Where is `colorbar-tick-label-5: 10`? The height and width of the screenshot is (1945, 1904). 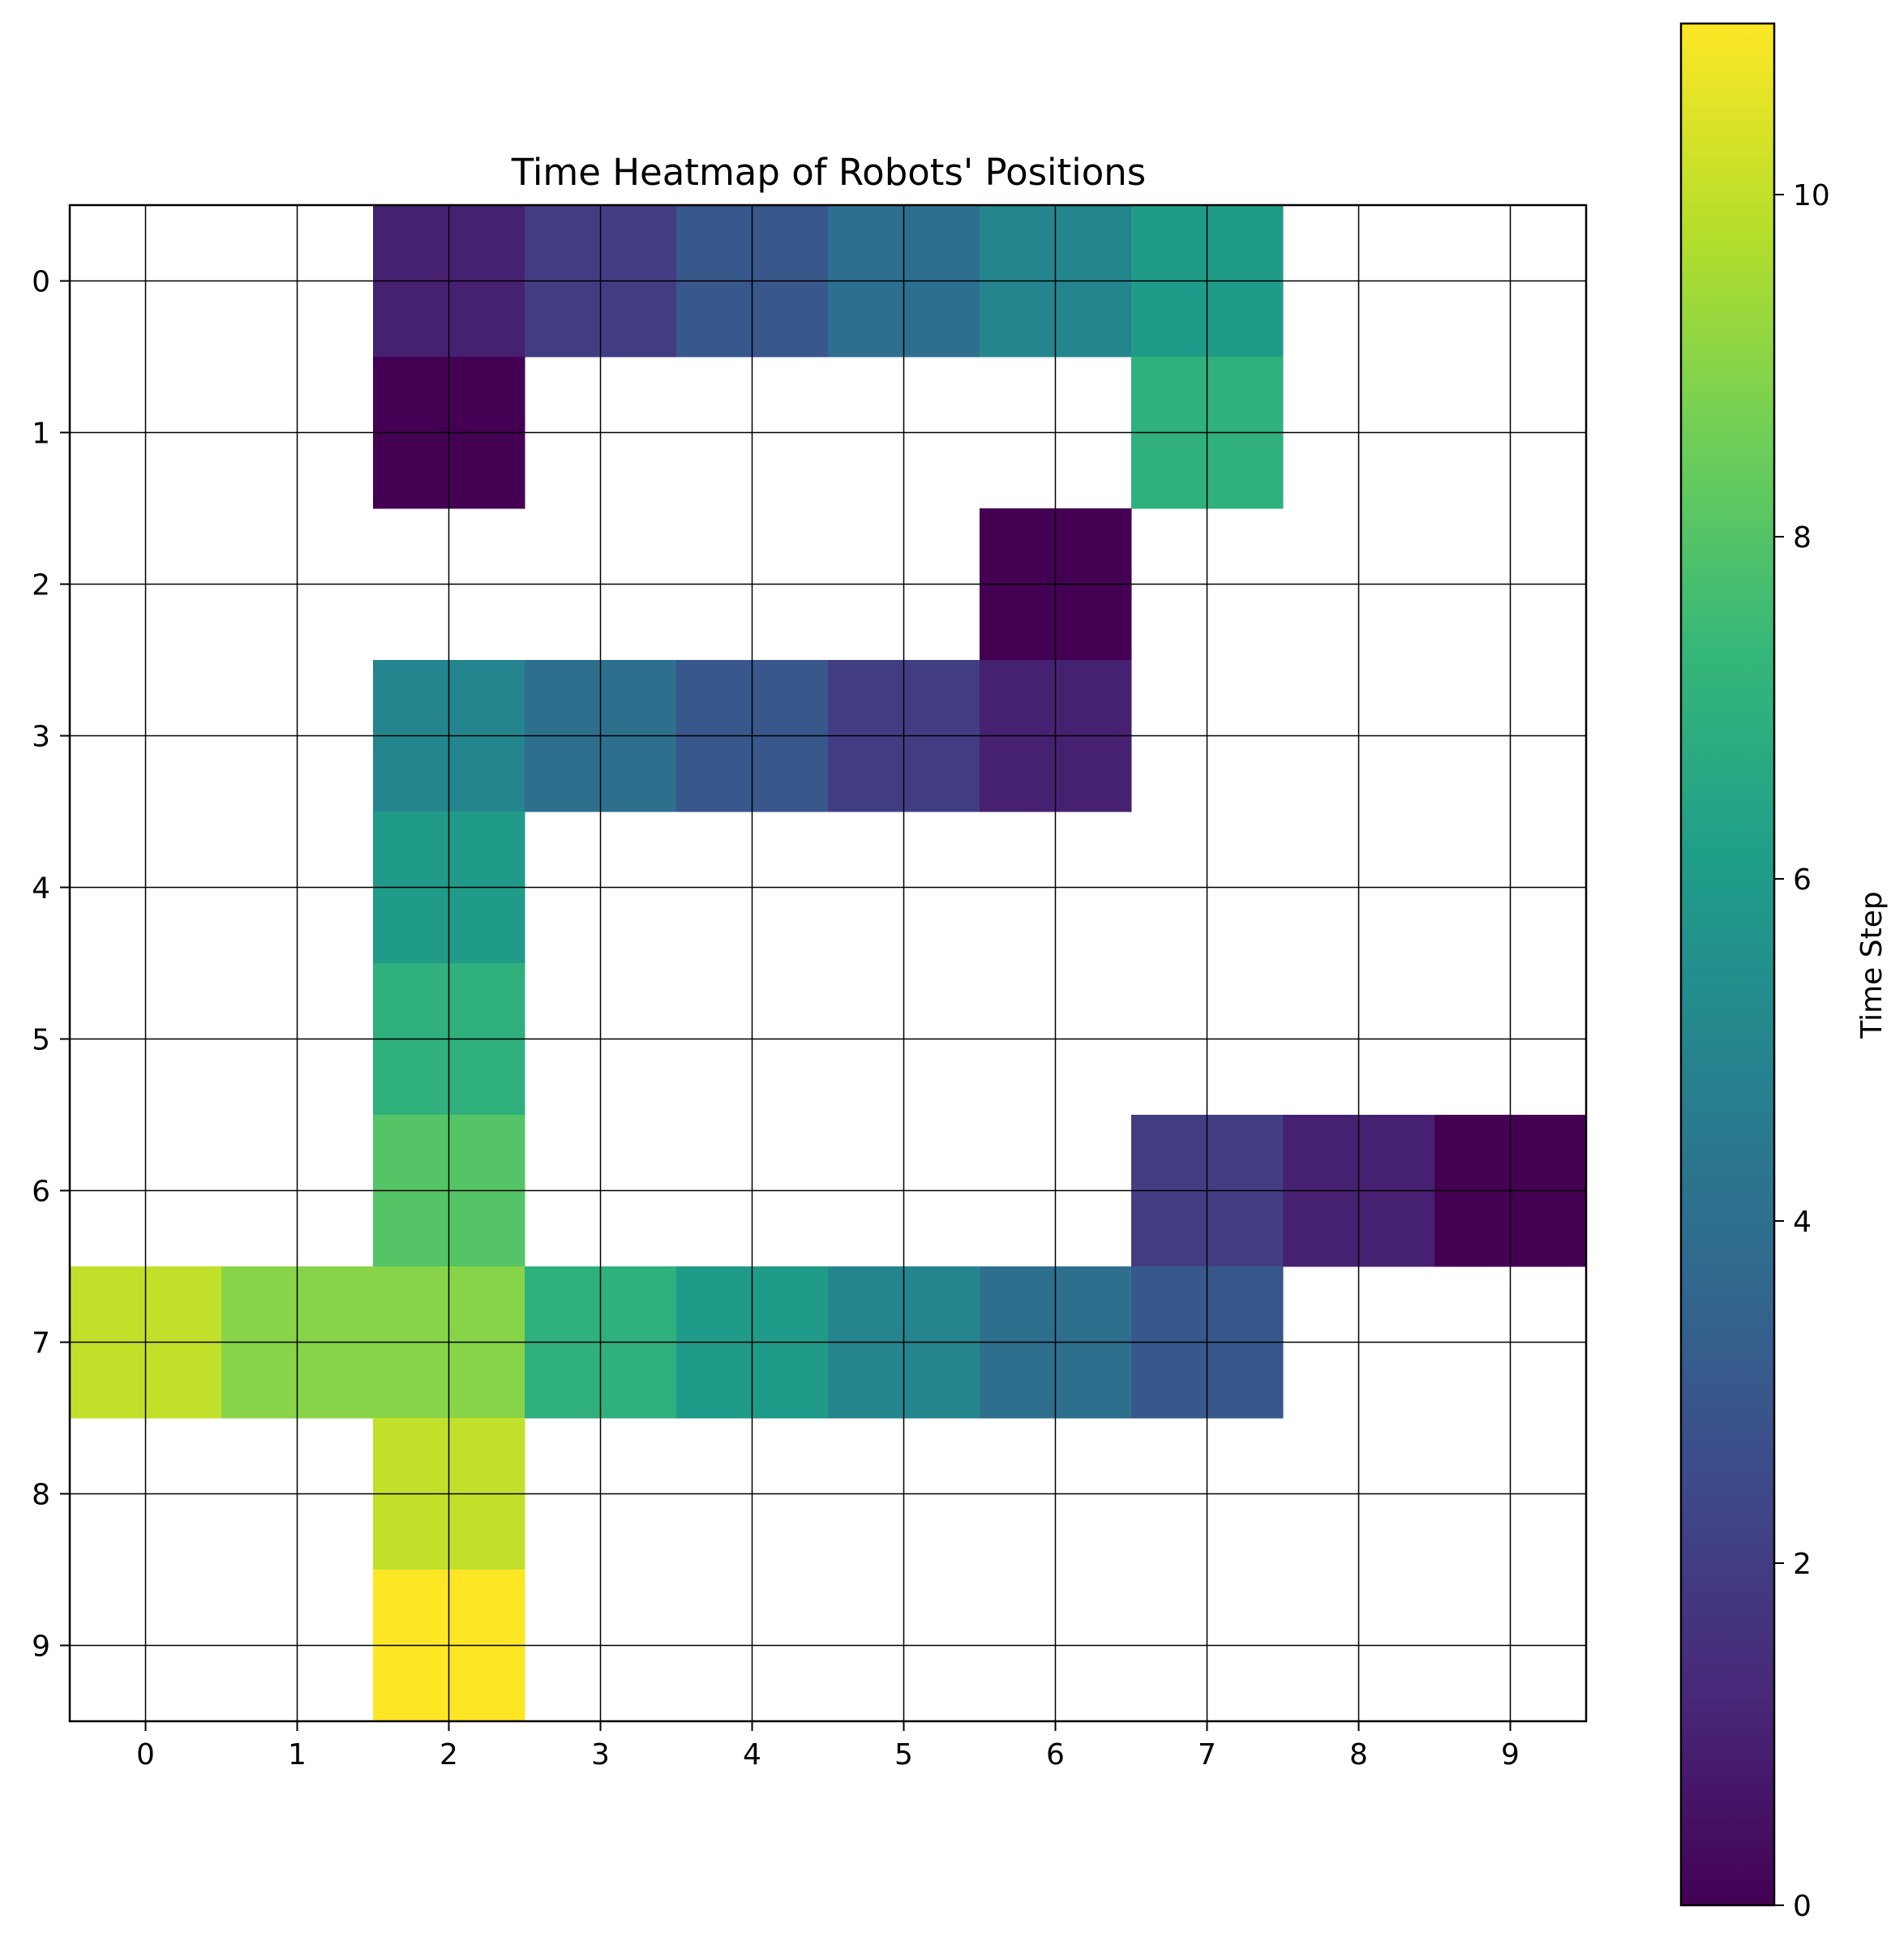 colorbar-tick-label-5: 10 is located at coordinates (1812, 195).